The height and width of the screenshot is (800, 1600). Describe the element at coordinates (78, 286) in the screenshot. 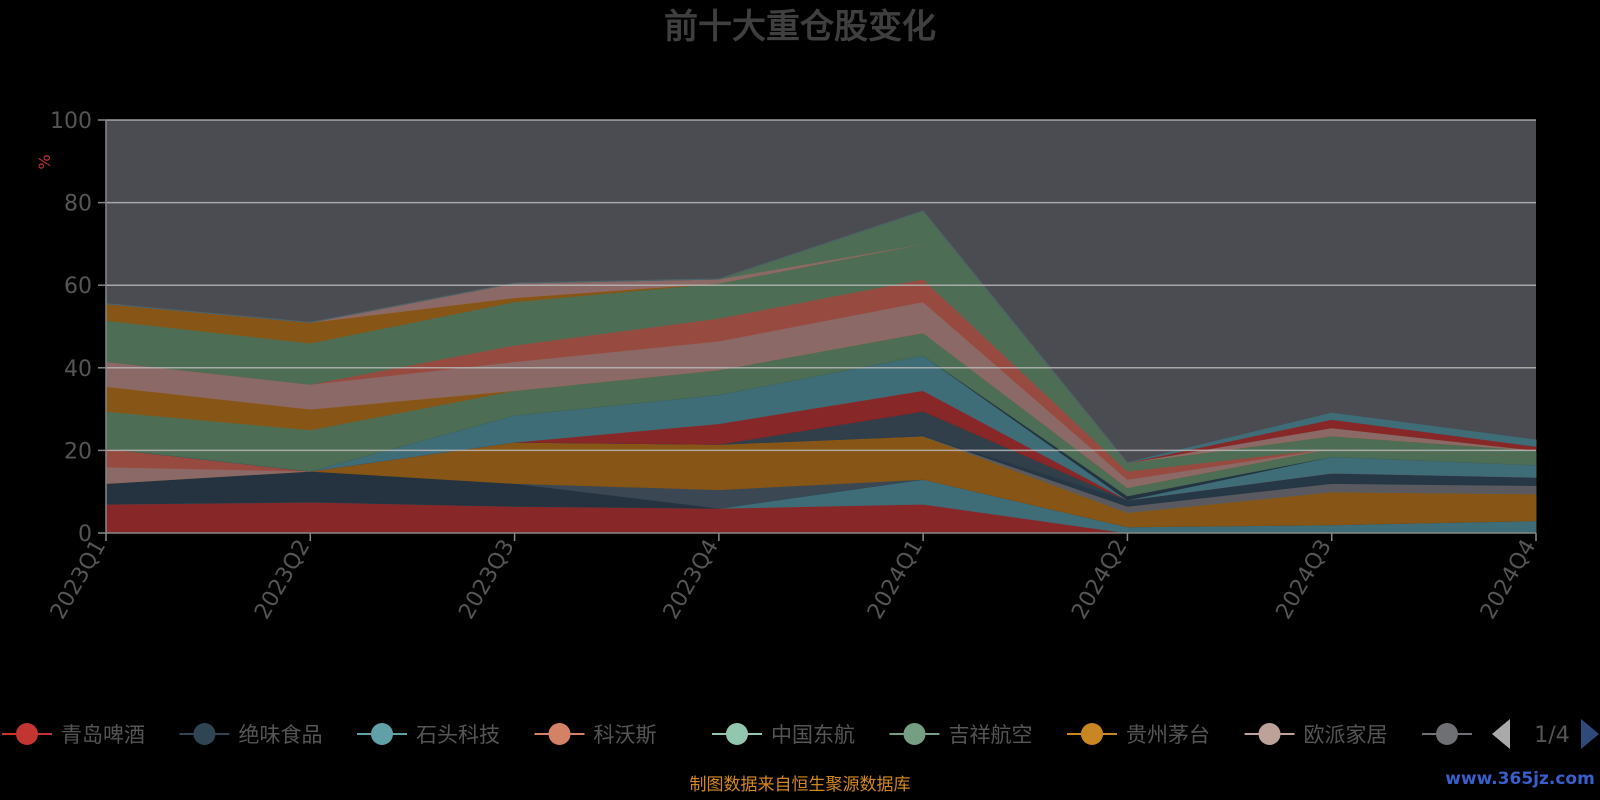

I see `y-tick-label-3: 60` at that location.